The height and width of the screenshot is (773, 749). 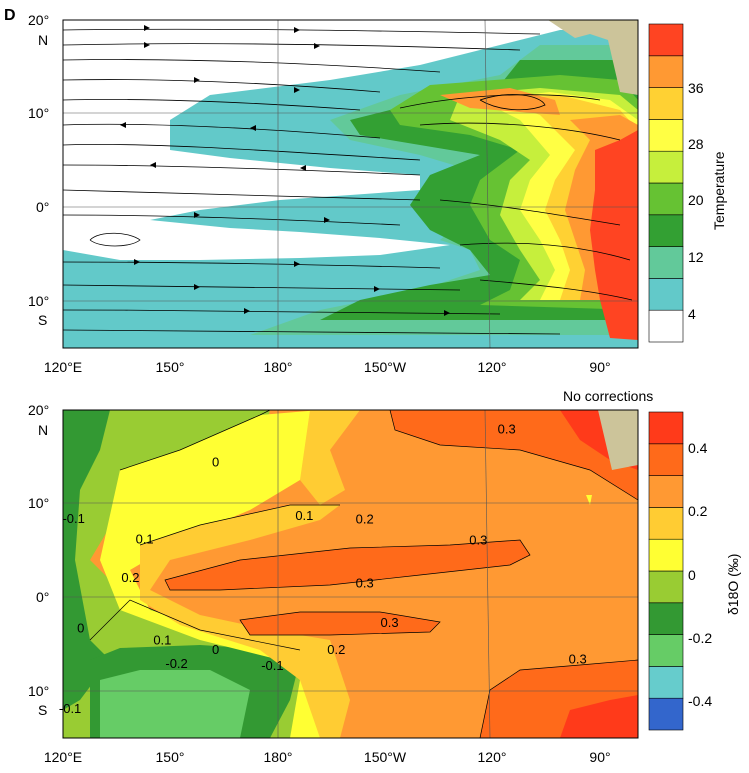 I want to click on cbar-tick-4: 4, so click(x=692, y=314).